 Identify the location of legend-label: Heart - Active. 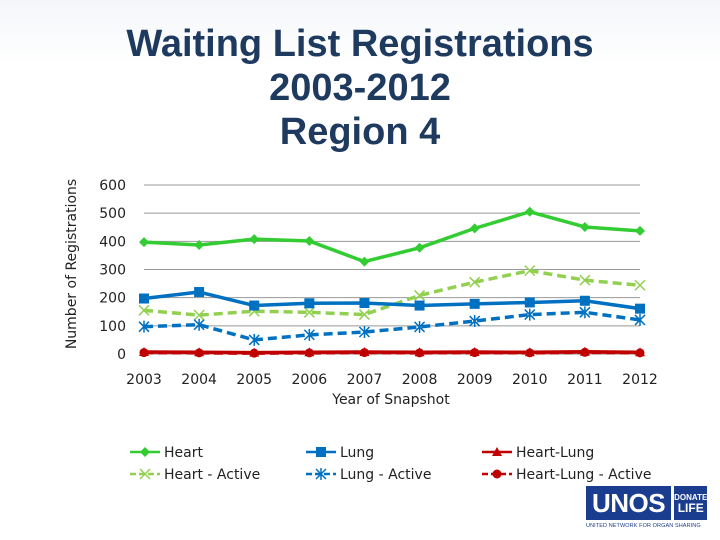
(212, 475).